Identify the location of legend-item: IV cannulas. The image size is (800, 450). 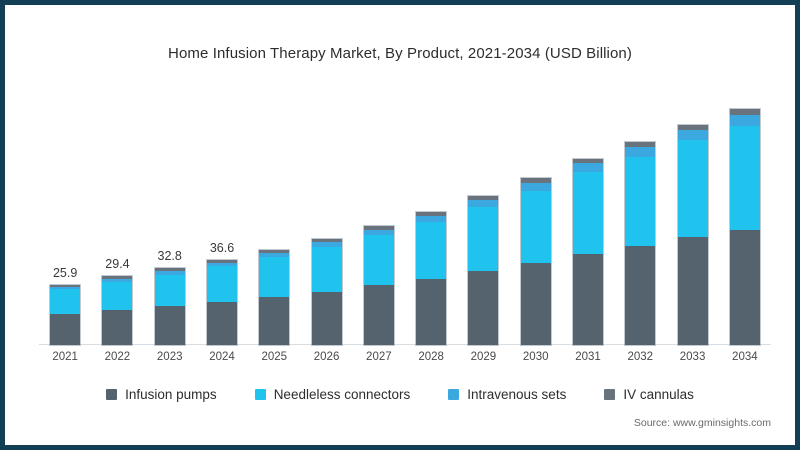
(649, 394).